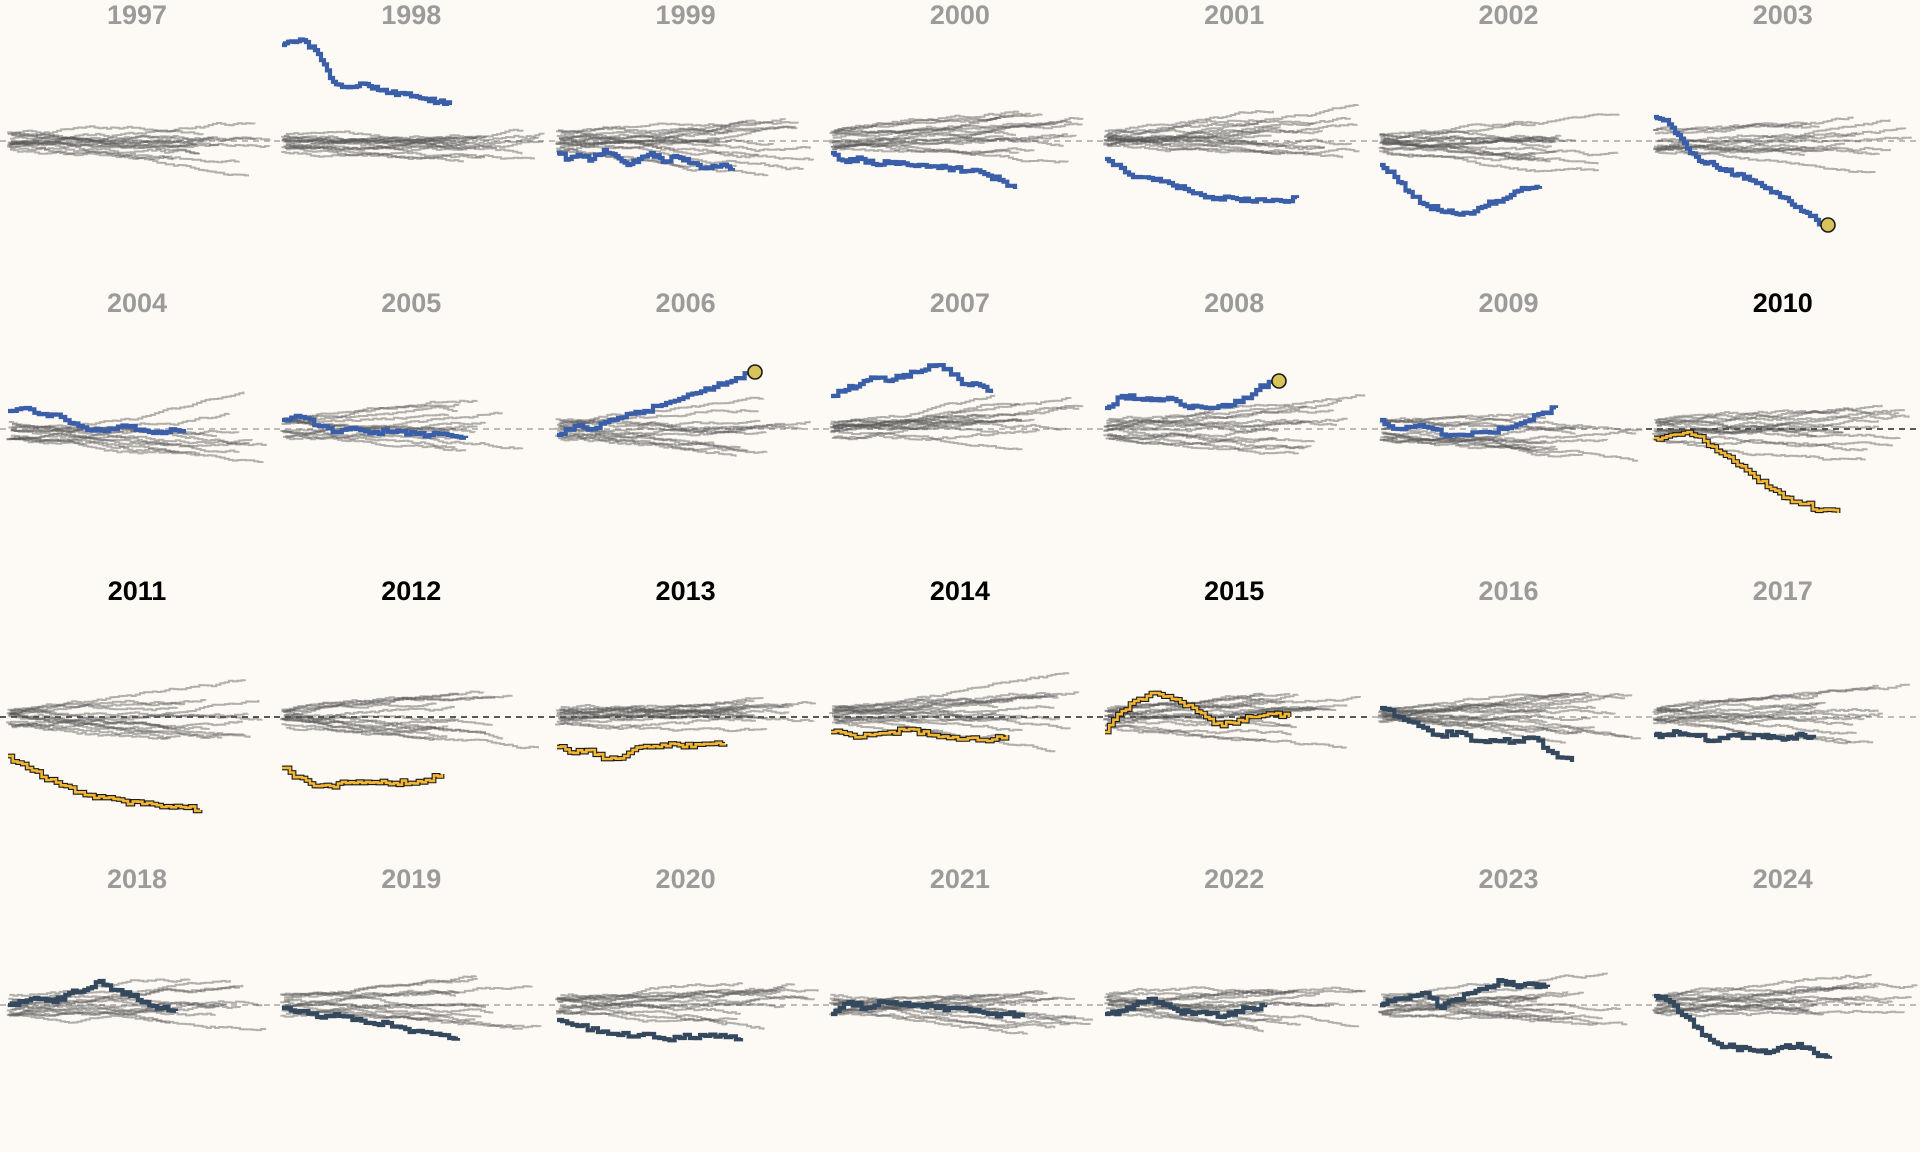  Describe the element at coordinates (1508, 591) in the screenshot. I see `panel-title: 2016` at that location.